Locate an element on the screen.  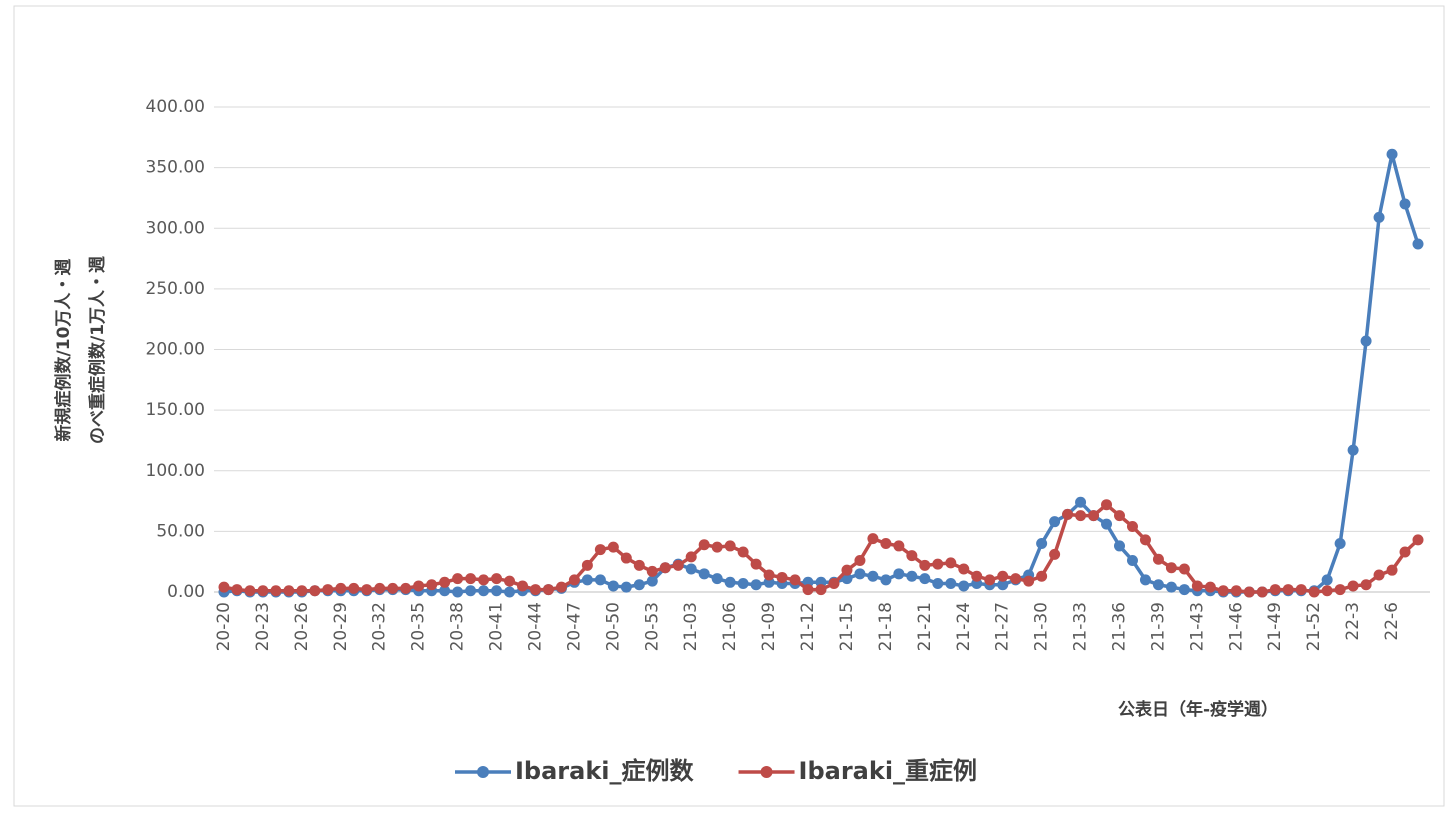
x-tick-label: 20-32 is located at coordinates (380, 626).